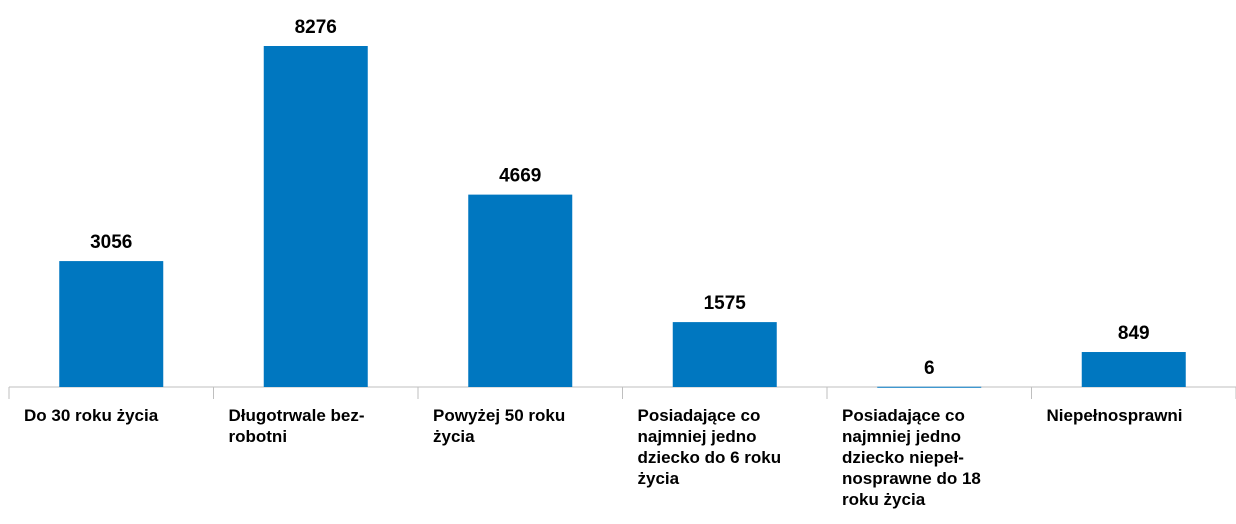  Describe the element at coordinates (725, 303) in the screenshot. I see `value-label: 1575` at that location.